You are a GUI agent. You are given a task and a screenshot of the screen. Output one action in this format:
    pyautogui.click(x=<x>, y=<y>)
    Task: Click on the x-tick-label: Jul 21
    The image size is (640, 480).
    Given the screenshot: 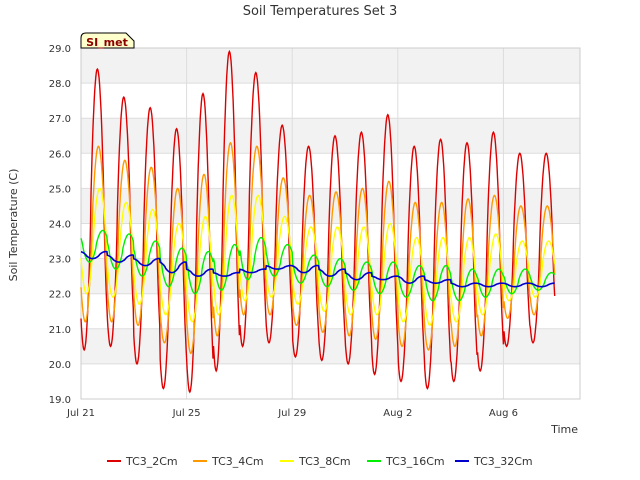 What is the action you would take?
    pyautogui.click(x=80, y=413)
    